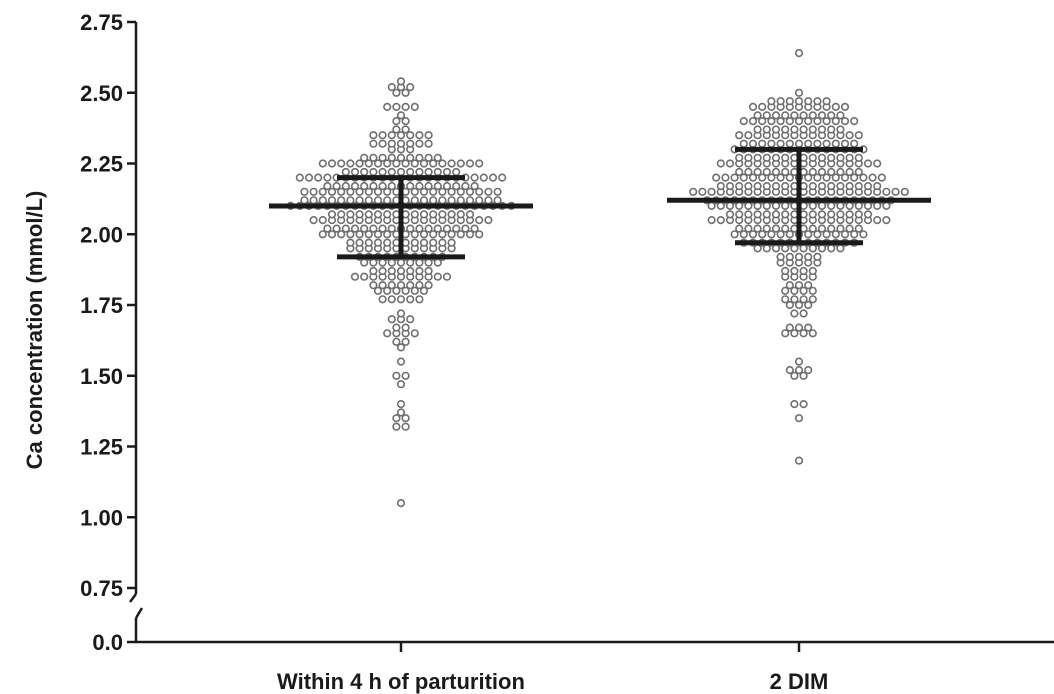 This screenshot has height=694, width=1054. What do you see at coordinates (101, 164) in the screenshot?
I see `y-tick-label: 2.25` at bounding box center [101, 164].